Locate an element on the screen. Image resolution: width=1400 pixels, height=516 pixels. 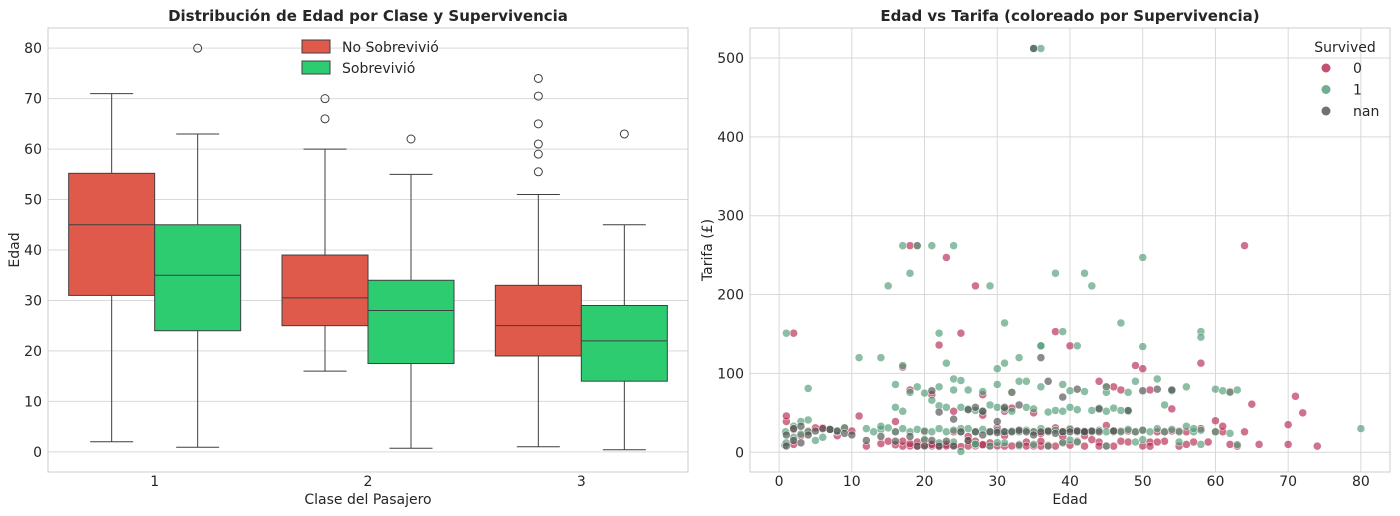
scatter-x-tick-label: 60 is located at coordinates (1216, 482).